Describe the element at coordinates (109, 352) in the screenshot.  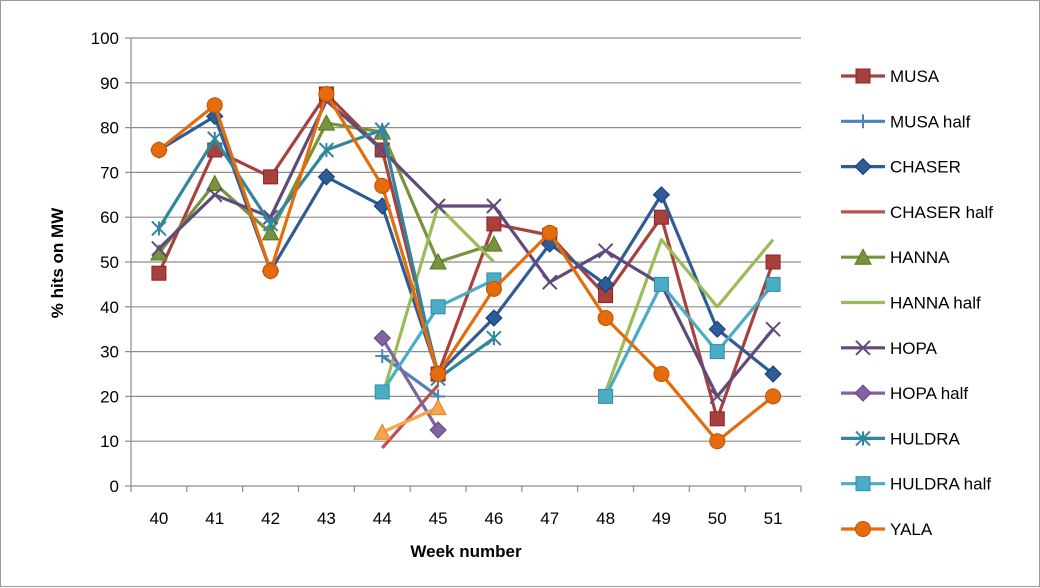
I see `y-tick-label: 30` at that location.